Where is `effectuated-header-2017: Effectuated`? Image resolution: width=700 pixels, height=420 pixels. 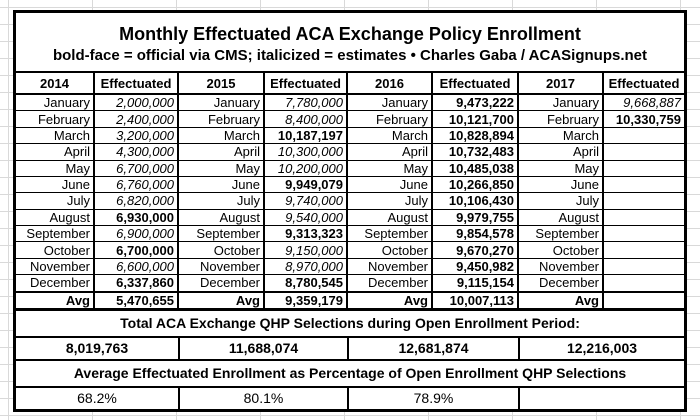
effectuated-header-2017: Effectuated is located at coordinates (643, 84).